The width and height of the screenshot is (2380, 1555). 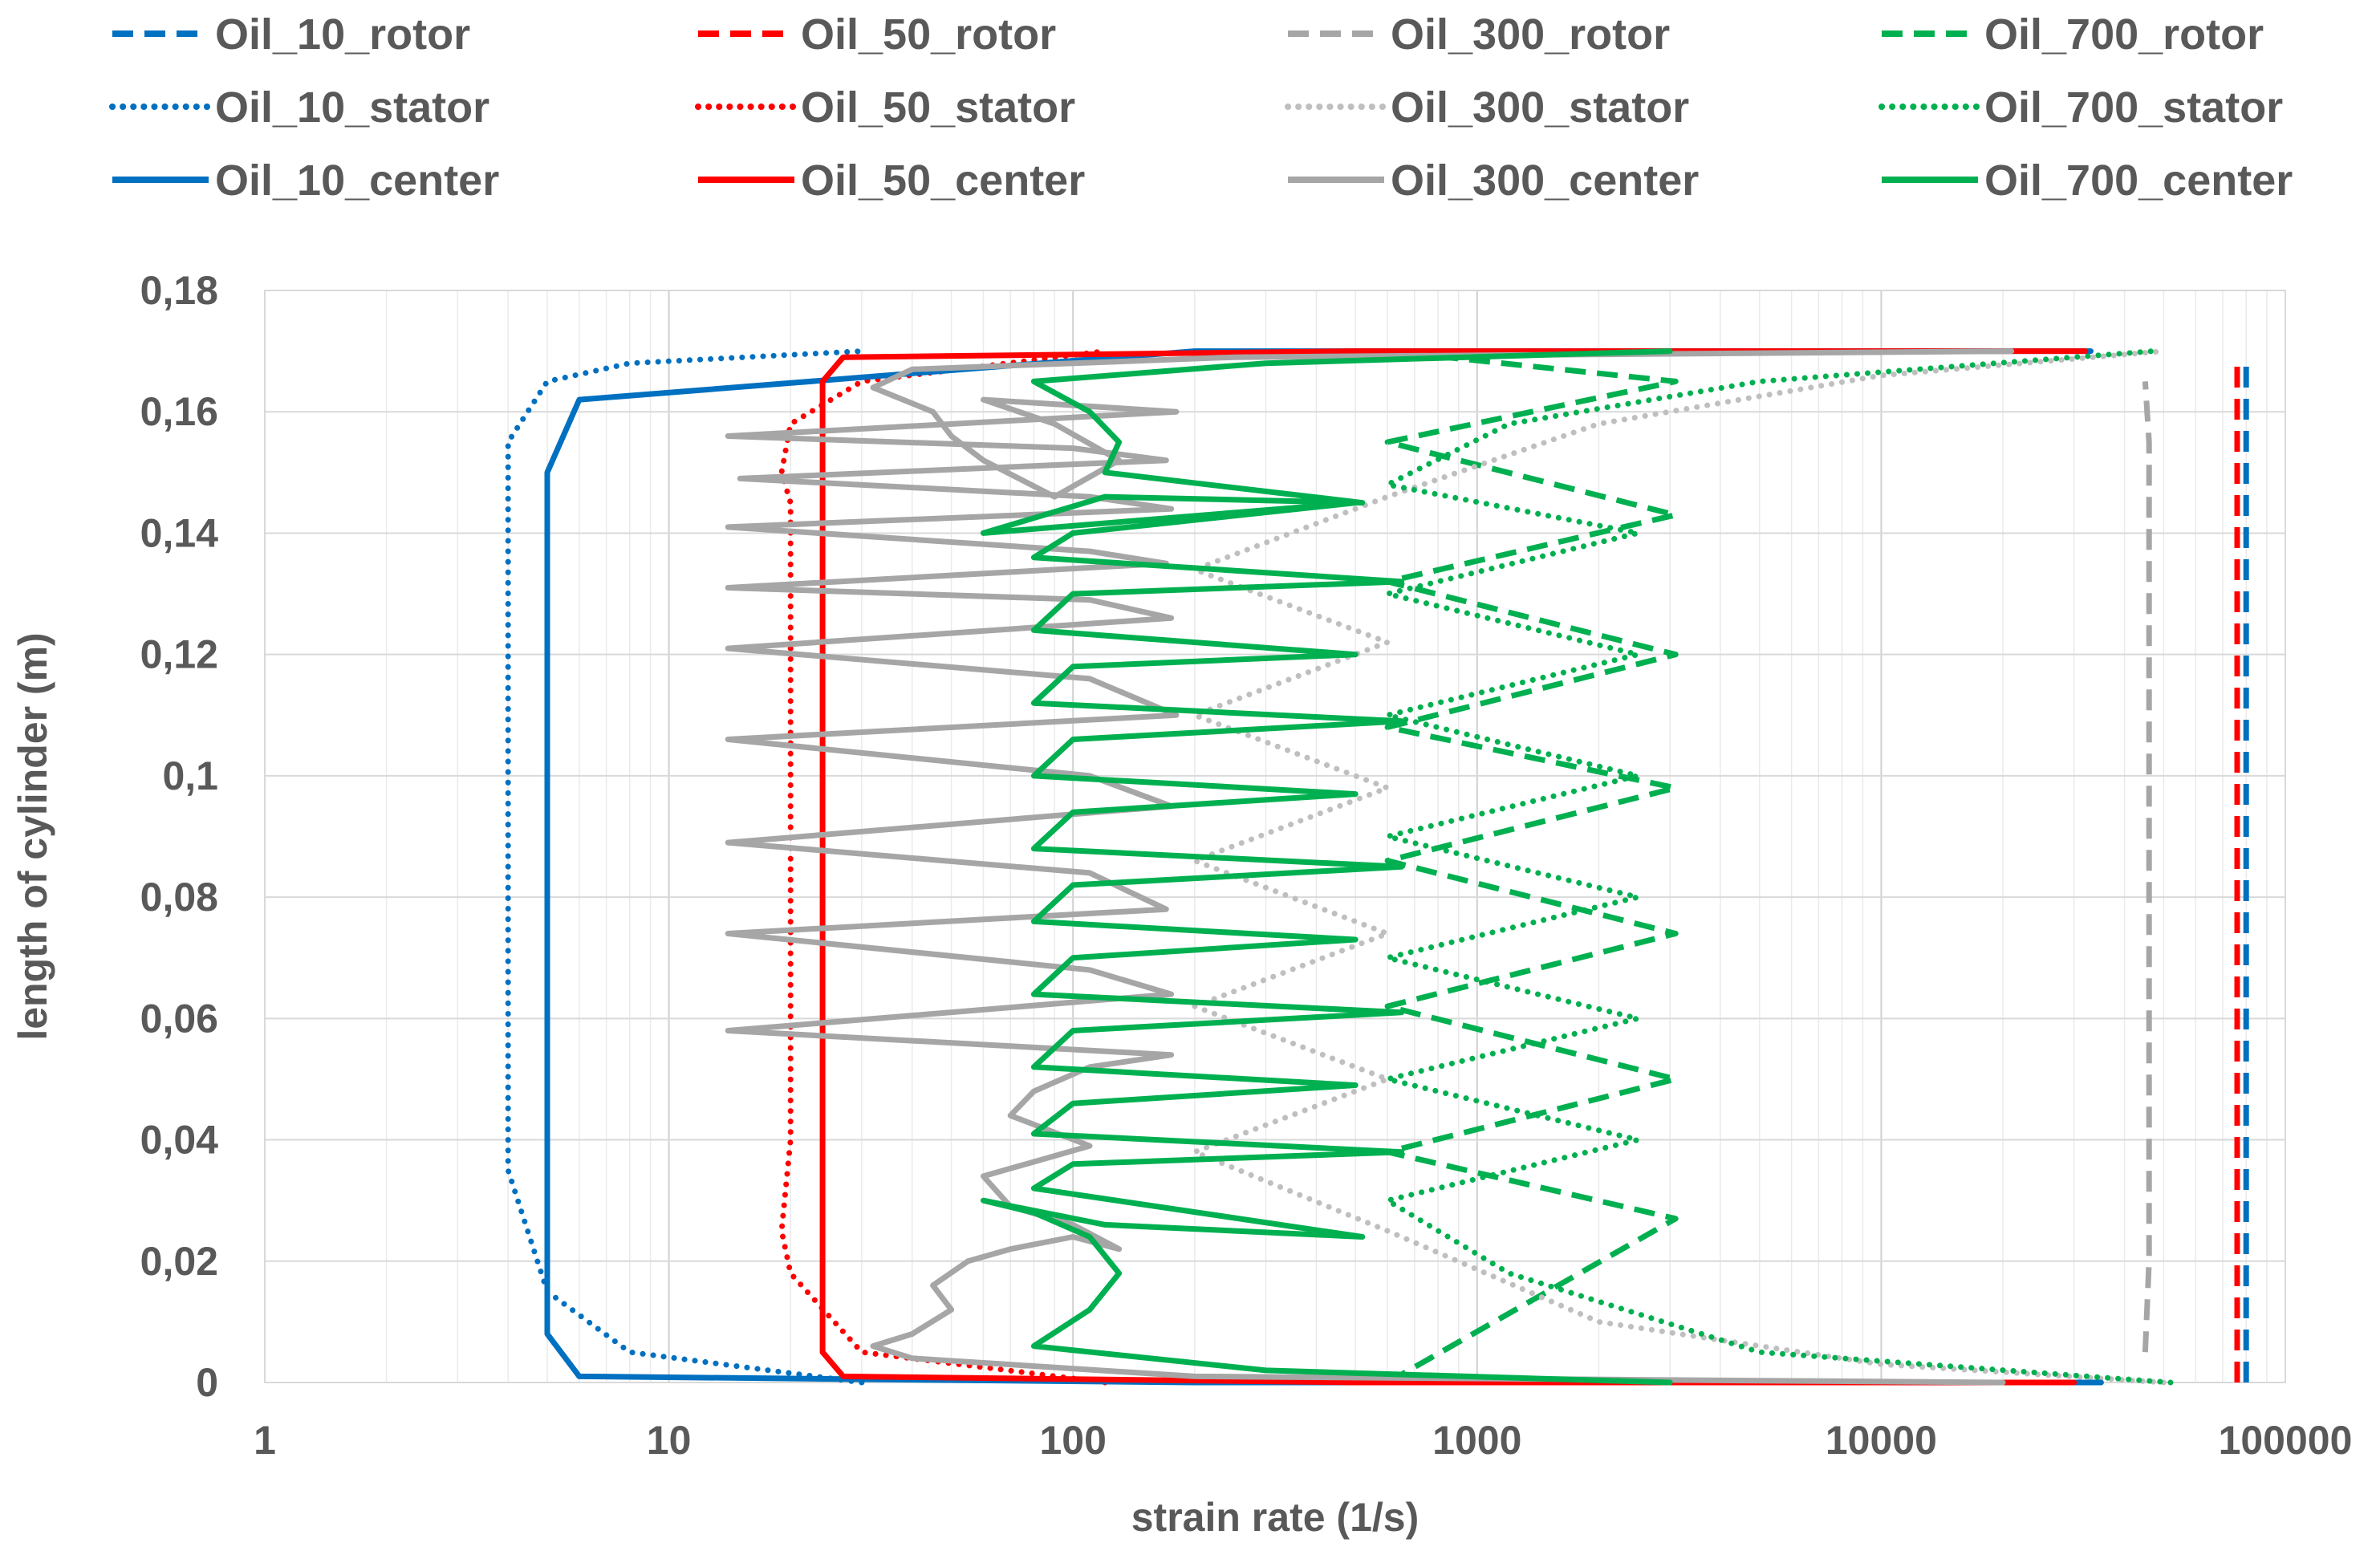 What do you see at coordinates (342, 35) in the screenshot?
I see `legend-label-oil-10-rotor: Oil_10_rotor` at bounding box center [342, 35].